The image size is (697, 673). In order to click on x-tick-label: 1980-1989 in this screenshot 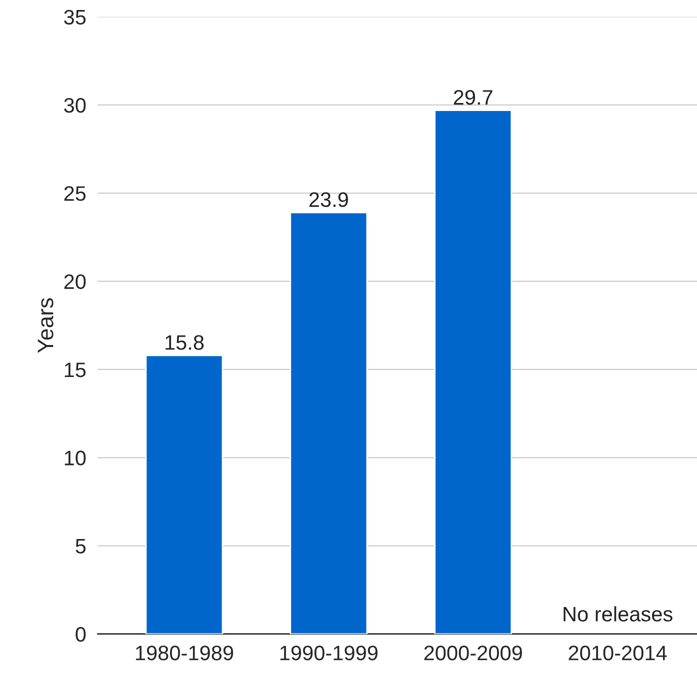, I will do `click(185, 653)`.